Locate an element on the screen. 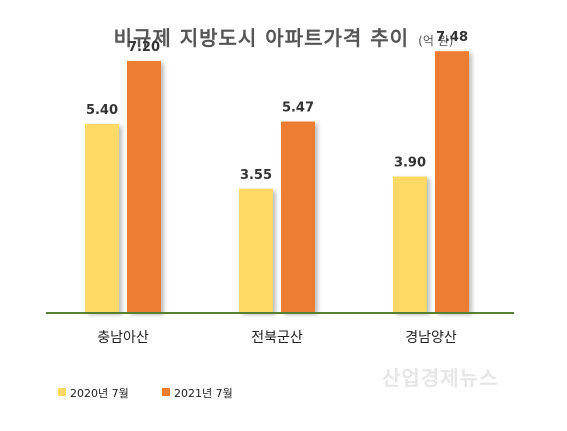 This screenshot has height=431, width=567. chart-title-area: 비규제 지방도시 아파트가격 추이 (억 원) is located at coordinates (283, 36).